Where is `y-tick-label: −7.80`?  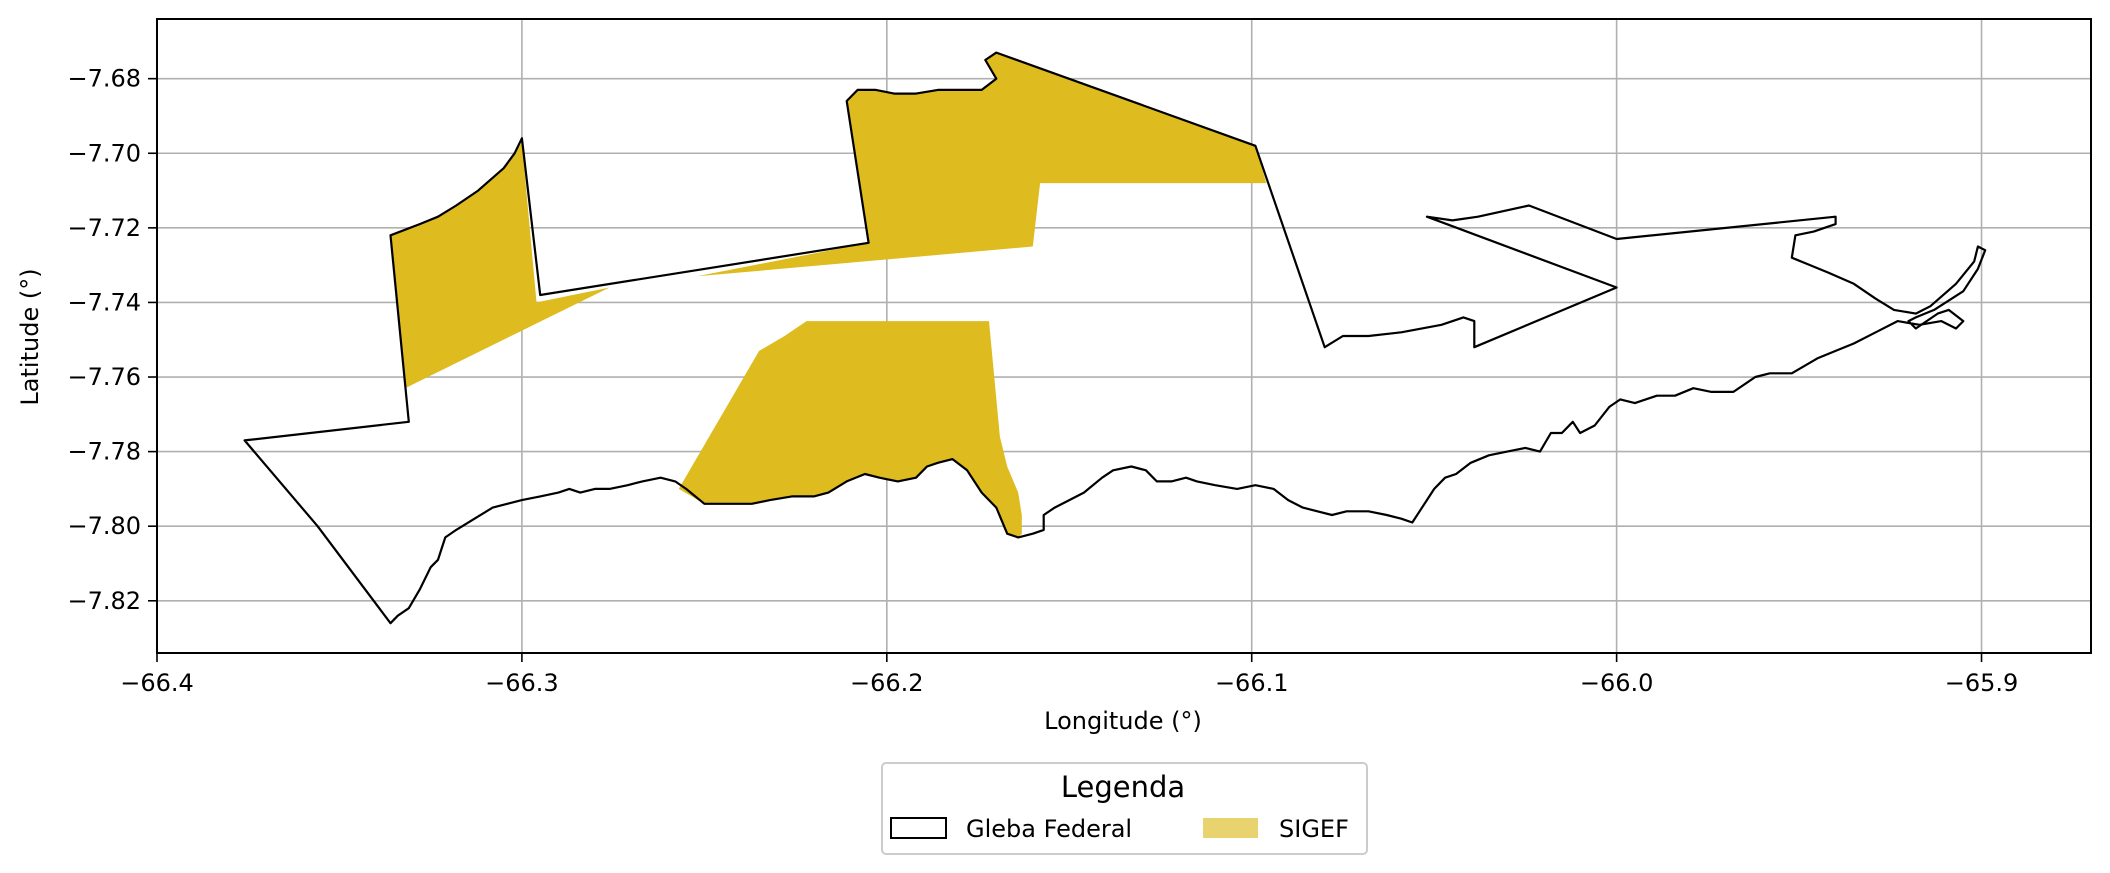
y-tick-label: −7.80 is located at coordinates (104, 526).